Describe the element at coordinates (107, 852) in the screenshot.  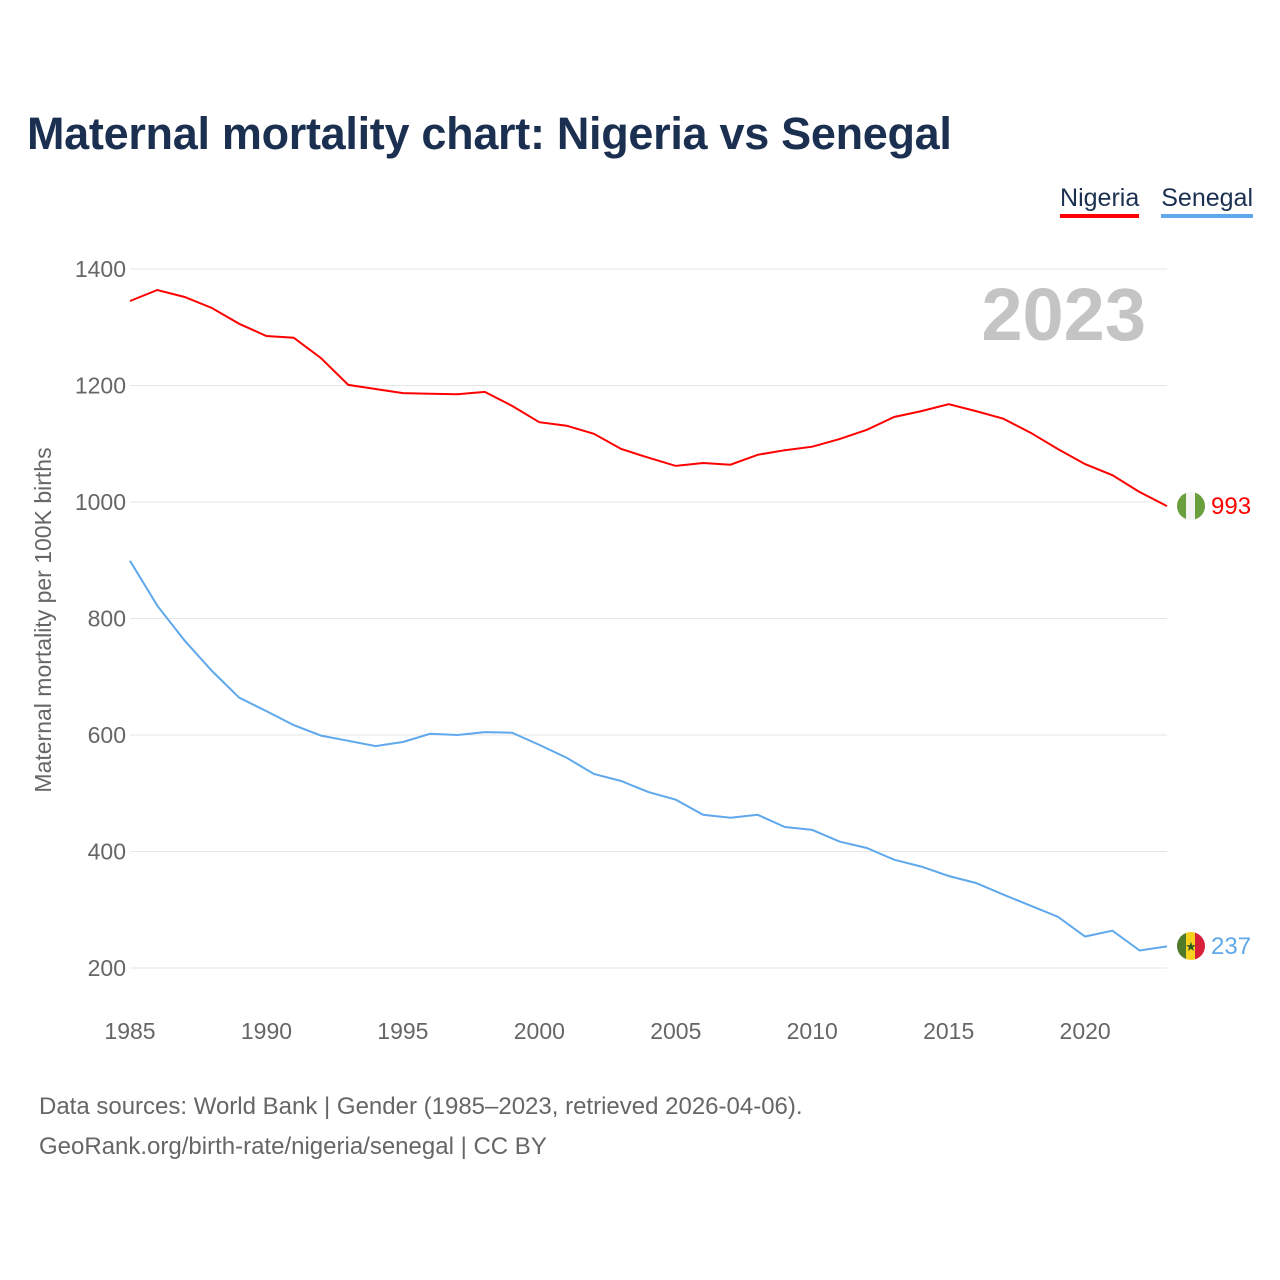
I see `y-tick-label: 400` at that location.